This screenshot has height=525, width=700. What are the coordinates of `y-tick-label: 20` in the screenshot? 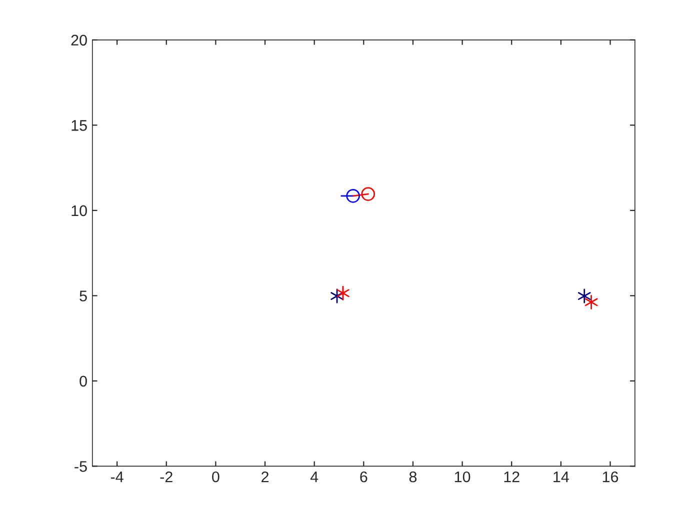 It's located at (79, 40).